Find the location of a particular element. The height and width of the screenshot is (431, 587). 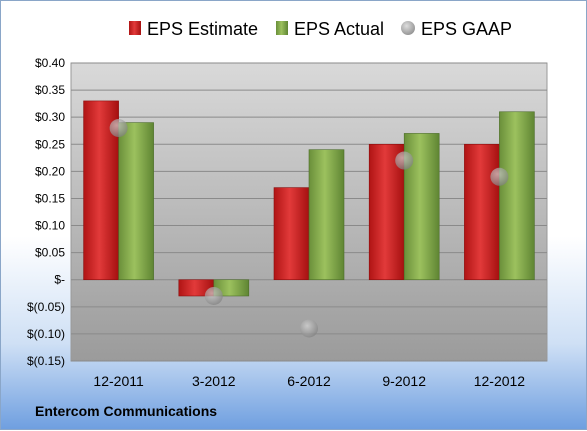

legend-item-estimate: EPS Estimate is located at coordinates (193, 29).